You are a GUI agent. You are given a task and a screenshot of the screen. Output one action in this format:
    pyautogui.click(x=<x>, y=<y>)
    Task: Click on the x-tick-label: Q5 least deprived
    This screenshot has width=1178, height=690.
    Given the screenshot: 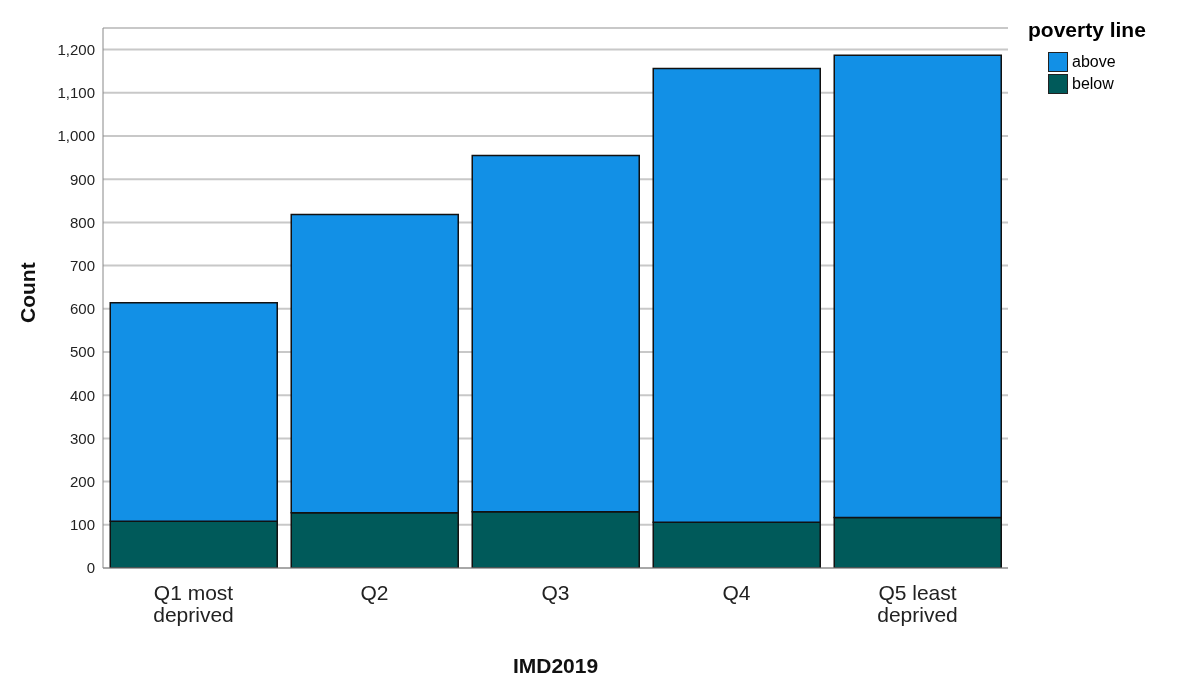 What is the action you would take?
    pyautogui.click(x=917, y=603)
    